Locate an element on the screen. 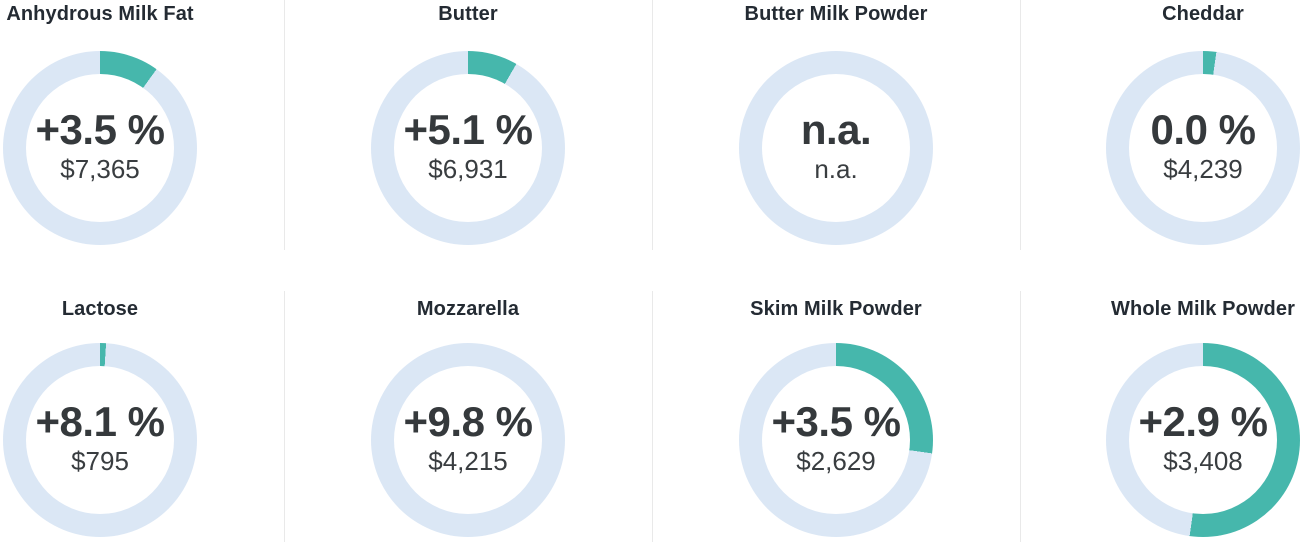 The height and width of the screenshot is (542, 1312). donut-ring: +3.5 % $7,365 is located at coordinates (100, 148).